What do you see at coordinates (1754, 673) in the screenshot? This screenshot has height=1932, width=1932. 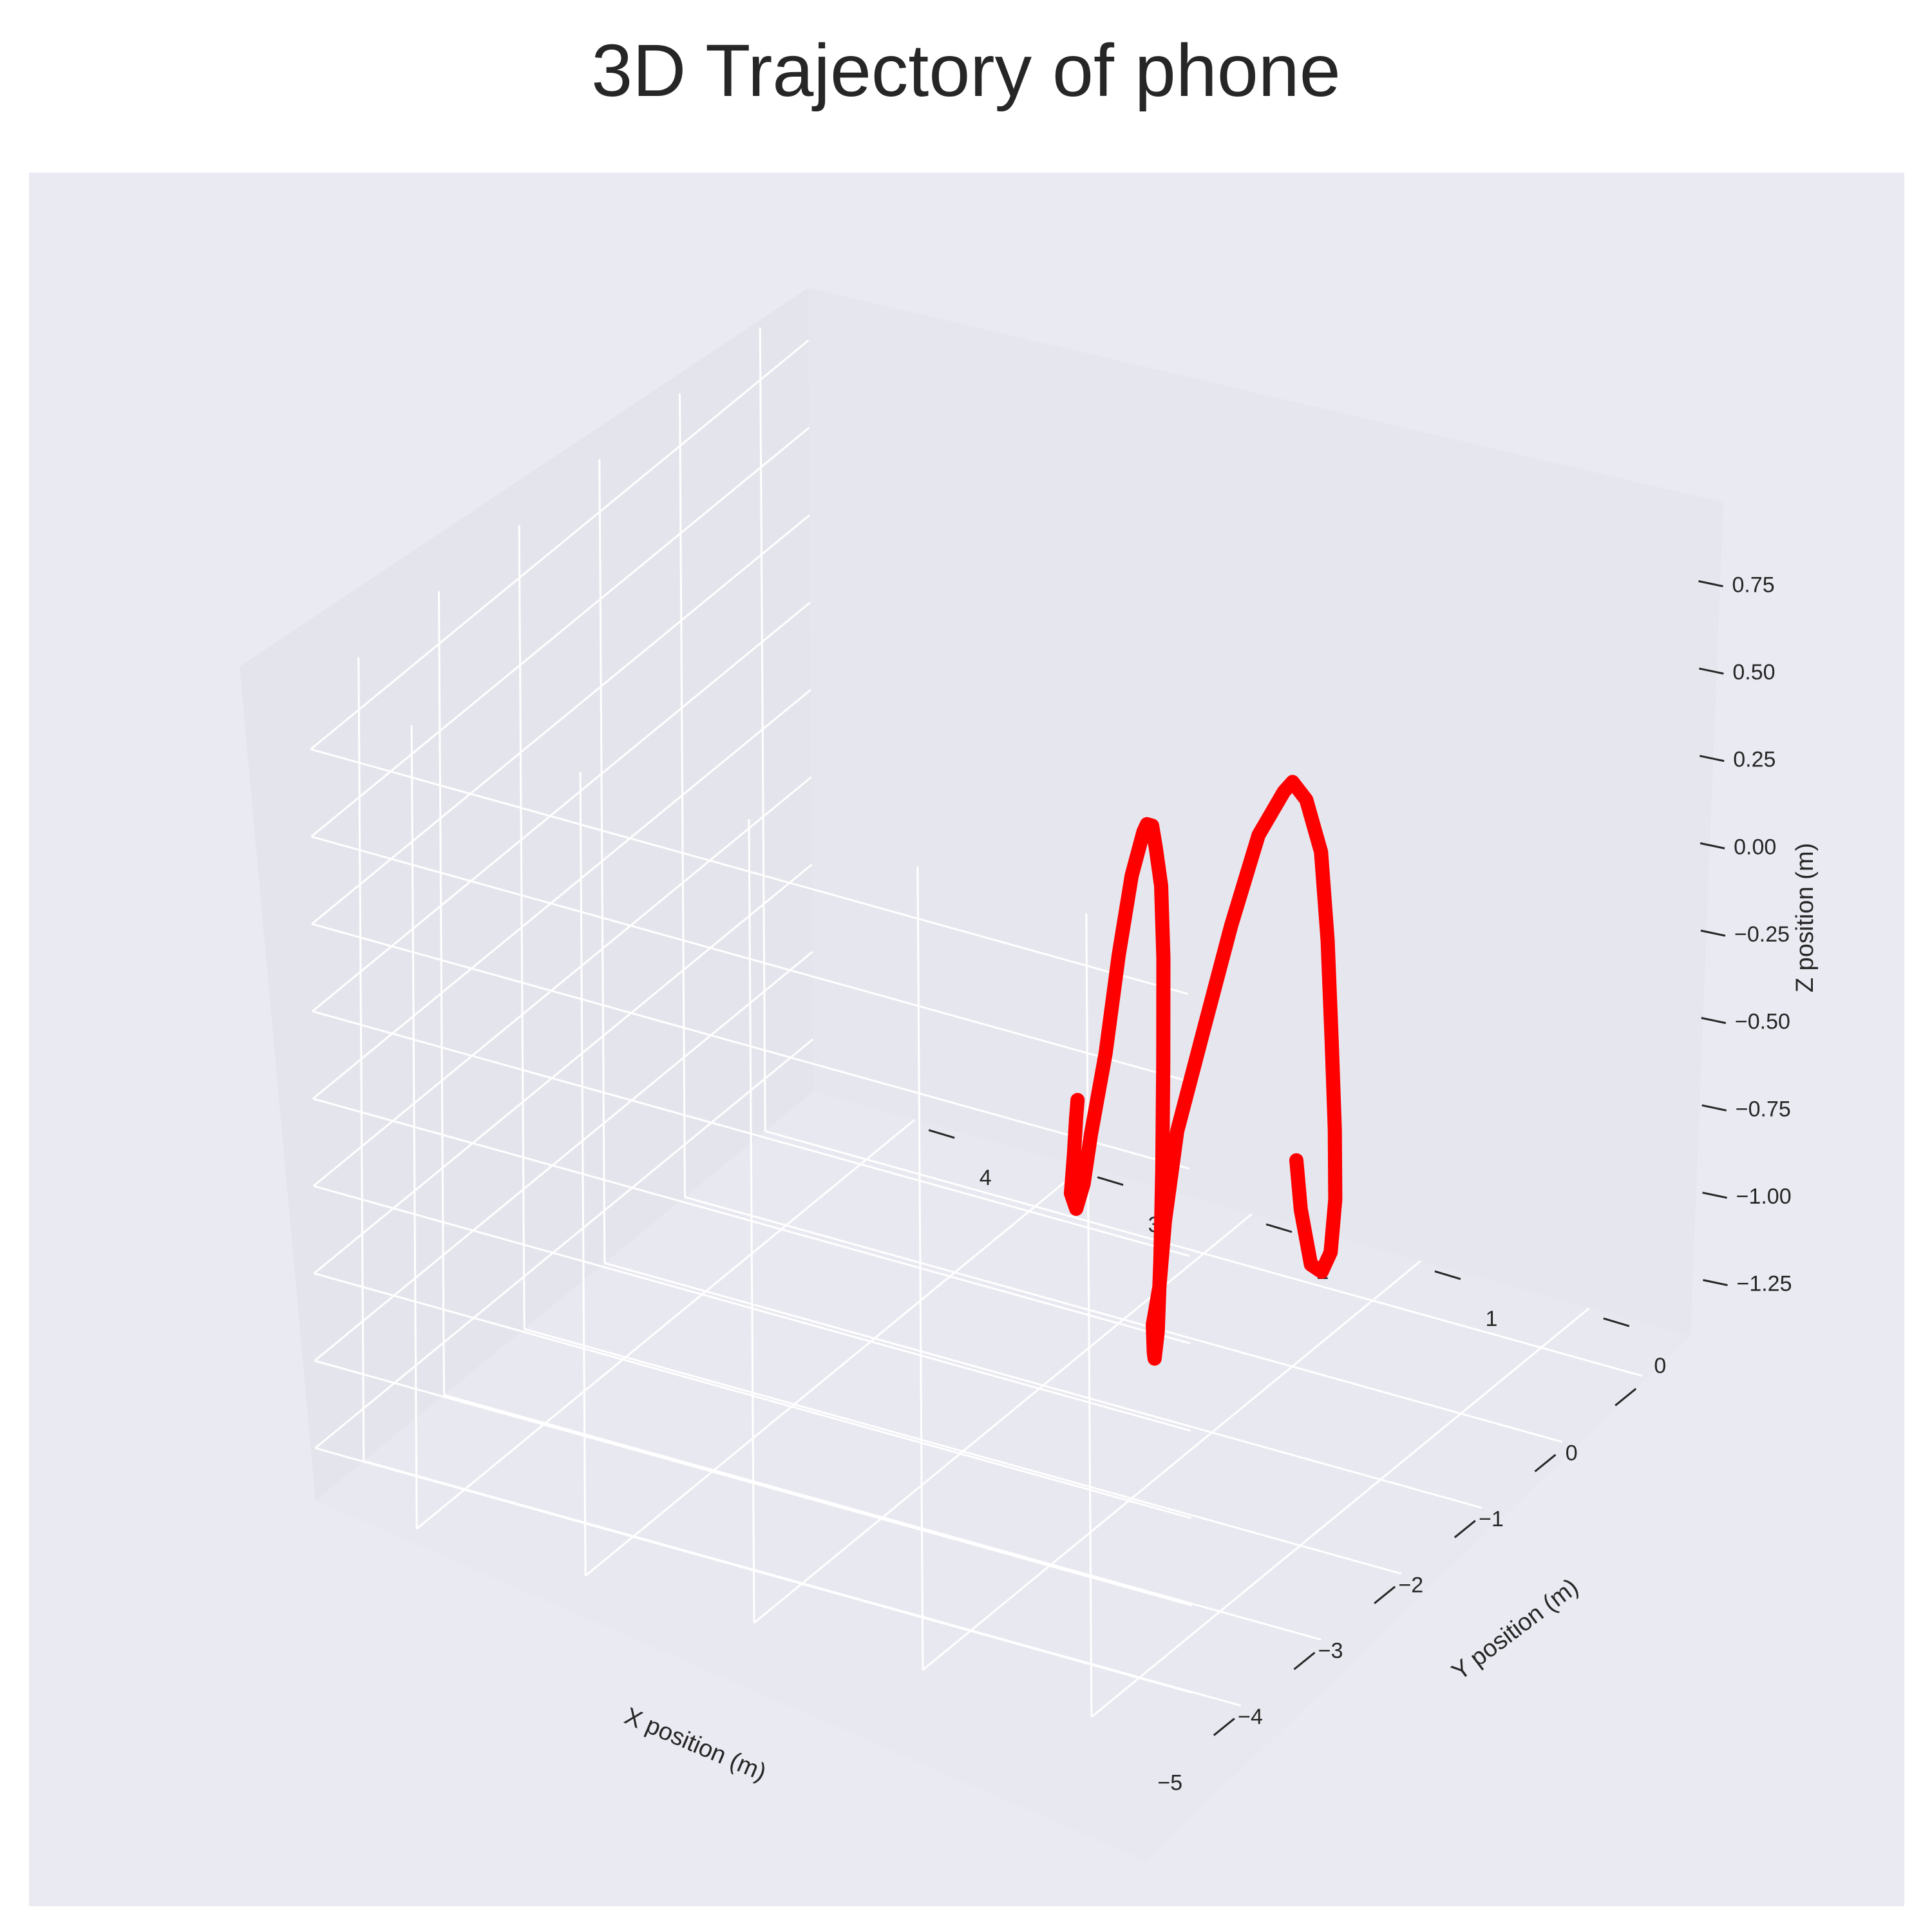 I see `z-tick-label: 0.50` at bounding box center [1754, 673].